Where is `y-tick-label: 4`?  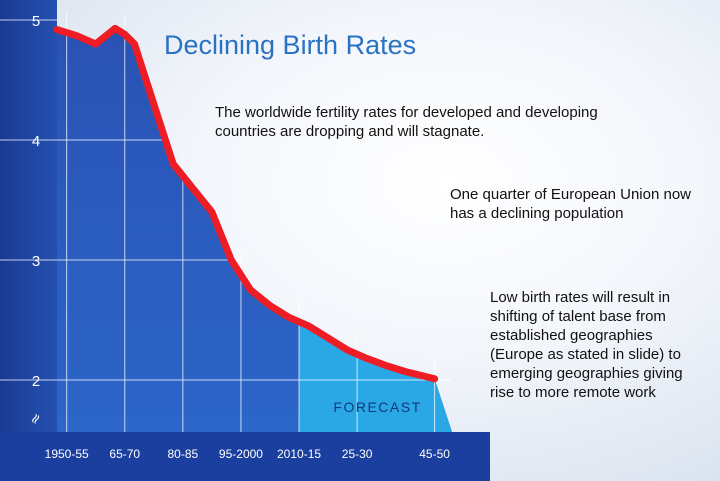 y-tick-label: 4 is located at coordinates (36, 141).